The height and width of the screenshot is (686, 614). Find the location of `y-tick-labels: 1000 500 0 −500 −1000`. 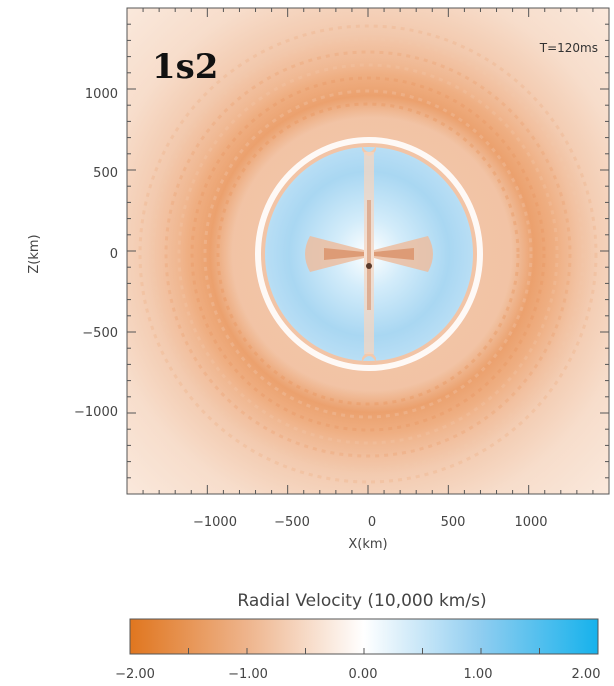

y-tick-labels: 1000 500 0 −500 −1000 is located at coordinates (96, 253).